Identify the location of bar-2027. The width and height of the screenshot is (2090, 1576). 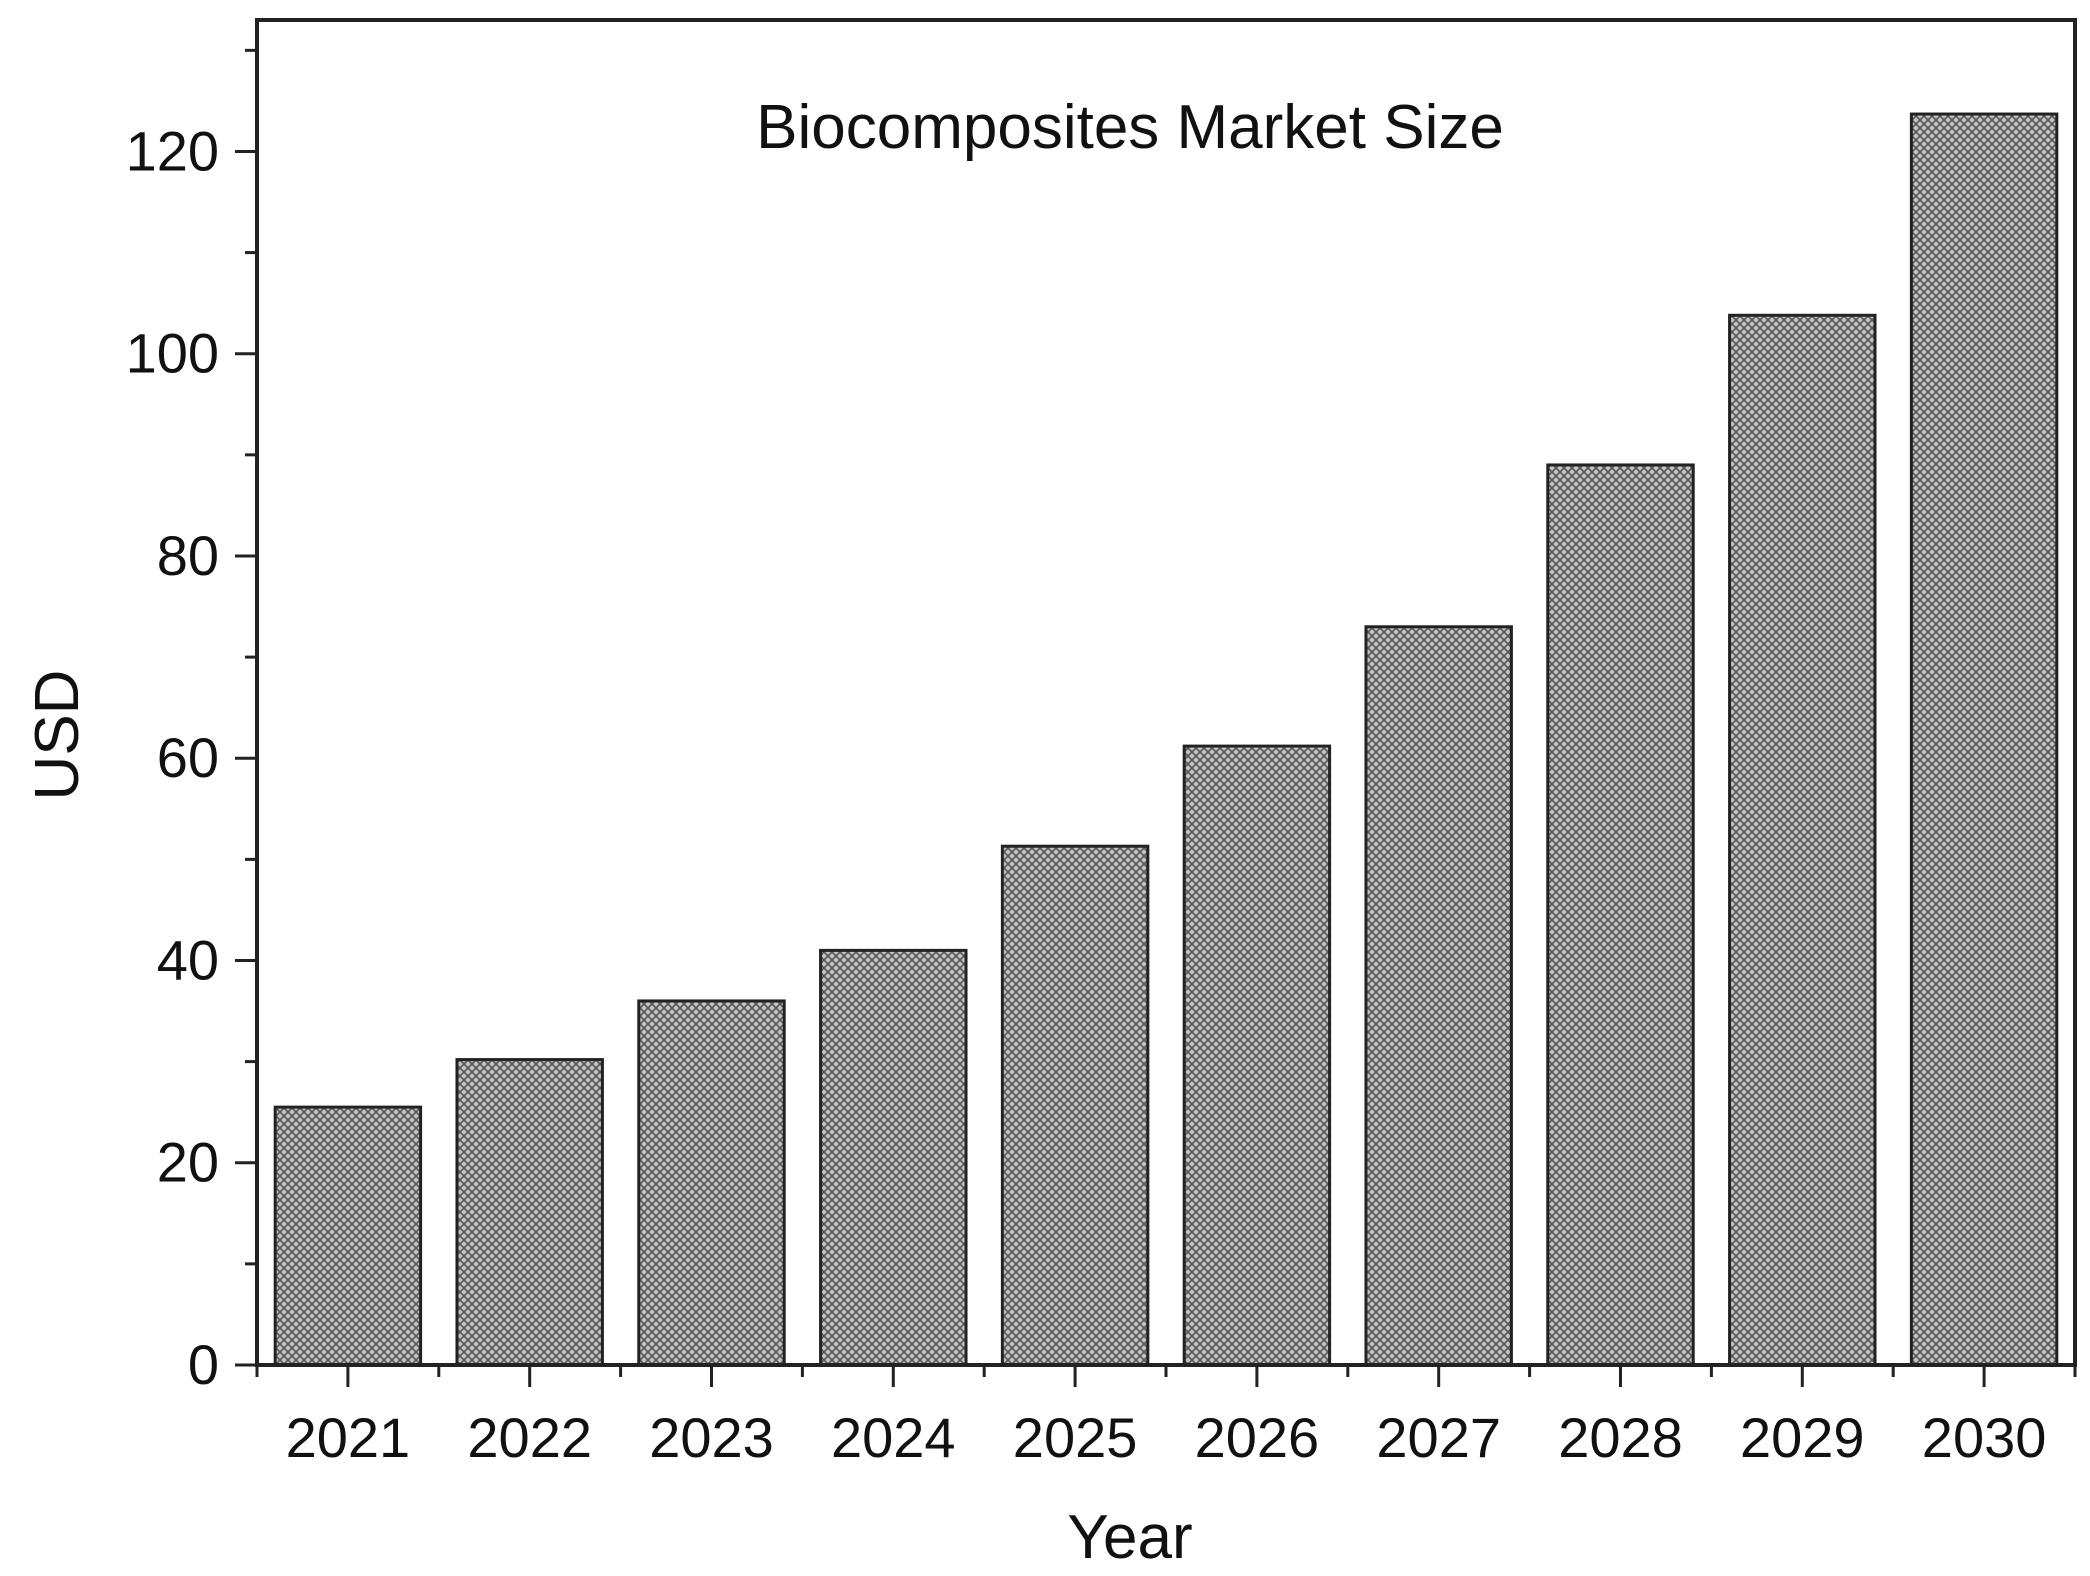
(1438, 996).